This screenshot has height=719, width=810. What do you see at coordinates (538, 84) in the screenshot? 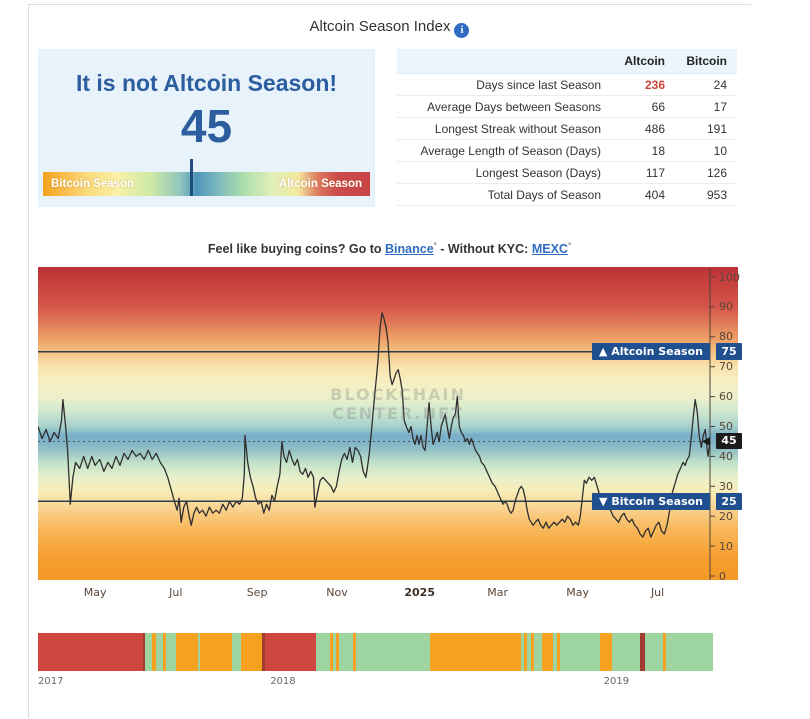
I see `stat-label: Days since last Season` at bounding box center [538, 84].